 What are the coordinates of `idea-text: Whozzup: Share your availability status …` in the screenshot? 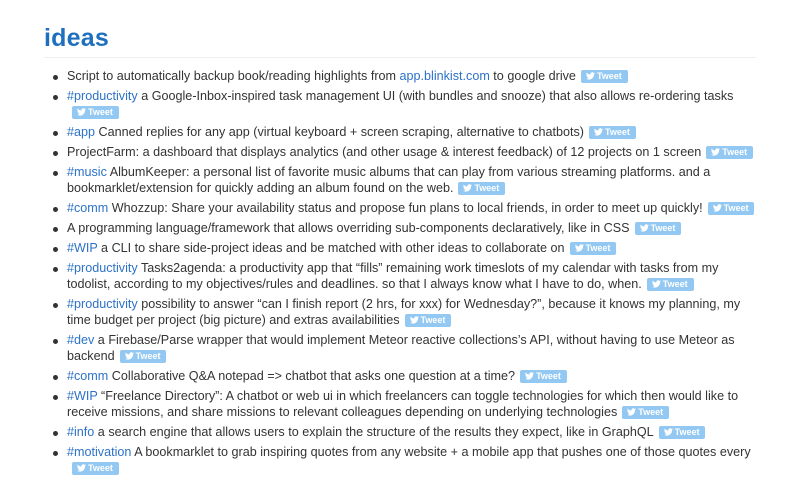 It's located at (405, 208).